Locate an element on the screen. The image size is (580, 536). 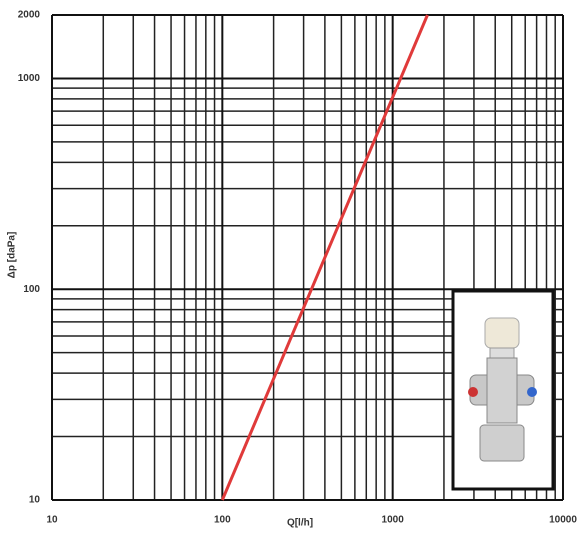
y-tick-label: 10 is located at coordinates (35, 500).